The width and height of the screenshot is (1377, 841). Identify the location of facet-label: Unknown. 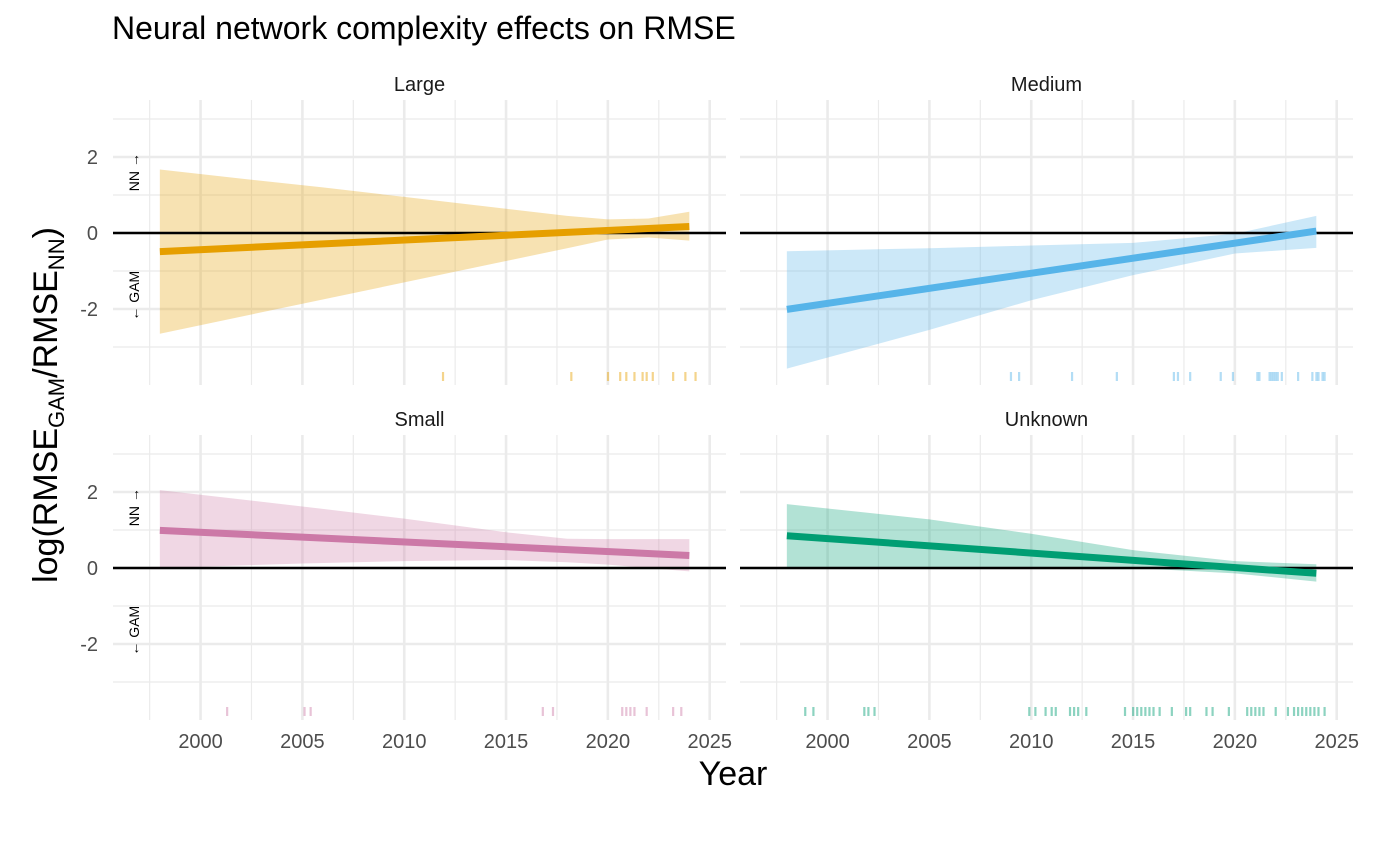
(1046, 420).